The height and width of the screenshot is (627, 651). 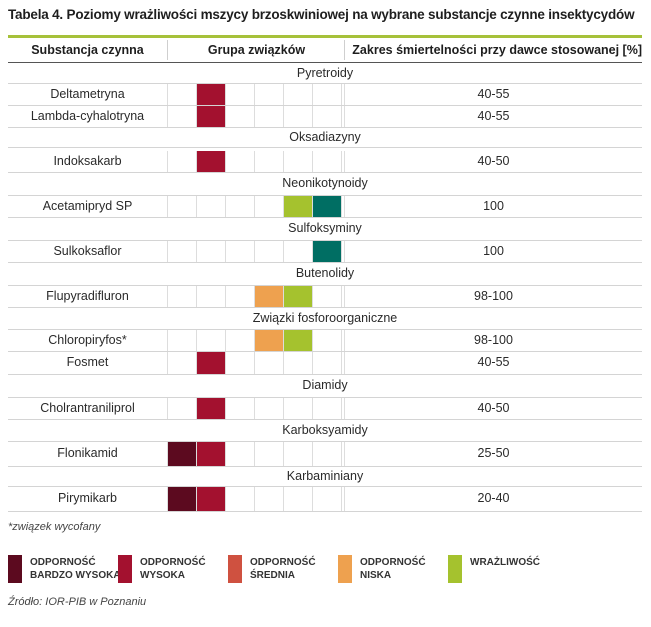 What do you see at coordinates (325, 228) in the screenshot?
I see `category-row: Sulfoksyminy` at bounding box center [325, 228].